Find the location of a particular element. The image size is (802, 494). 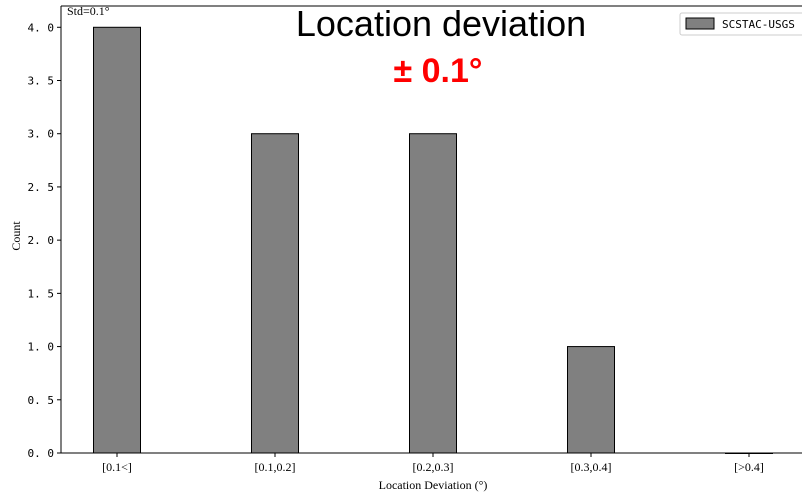

x-axis-title: Location Deviation (°) is located at coordinates (433, 485).